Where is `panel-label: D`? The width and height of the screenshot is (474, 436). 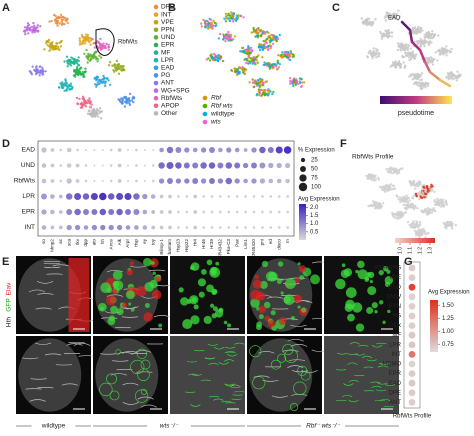 panel-label: D is located at coordinates (6, 144).